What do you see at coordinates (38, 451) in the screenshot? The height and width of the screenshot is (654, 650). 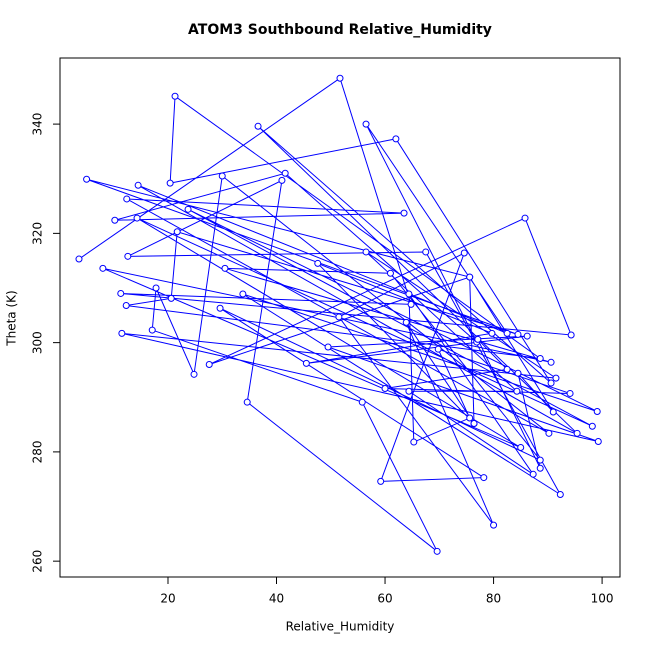 I see `y-tick-label: 280` at bounding box center [38, 451].